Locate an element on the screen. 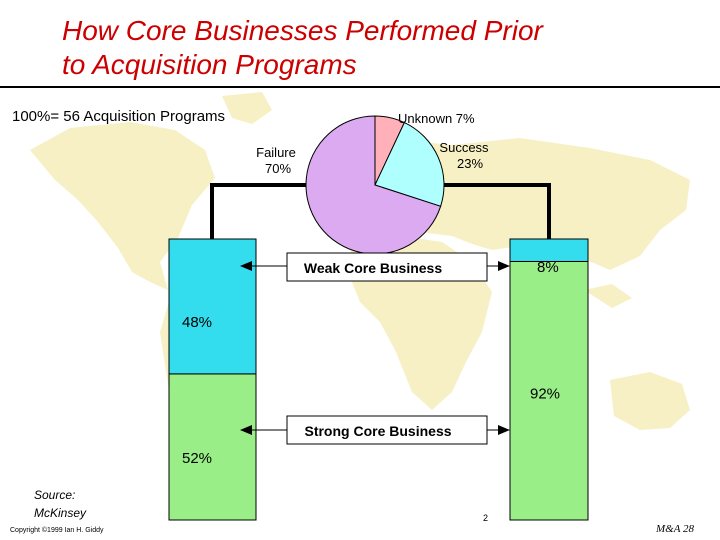  source-note: Source: McKinsey is located at coordinates (60, 504).